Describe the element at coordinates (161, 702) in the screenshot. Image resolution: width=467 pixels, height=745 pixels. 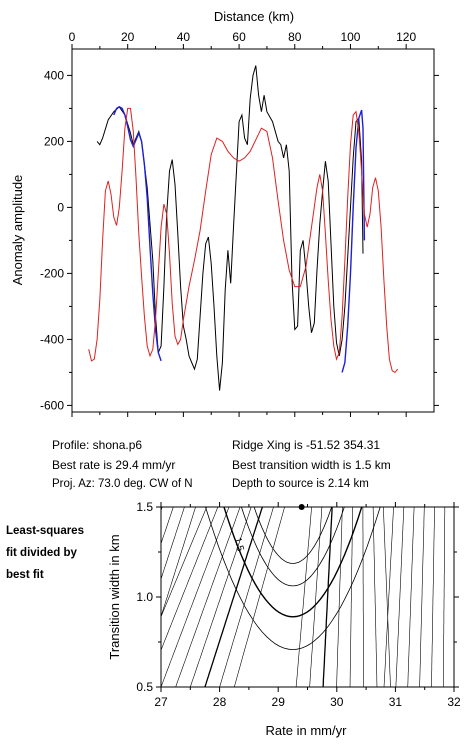
I see `bottom-x-tick-label: 27` at that location.